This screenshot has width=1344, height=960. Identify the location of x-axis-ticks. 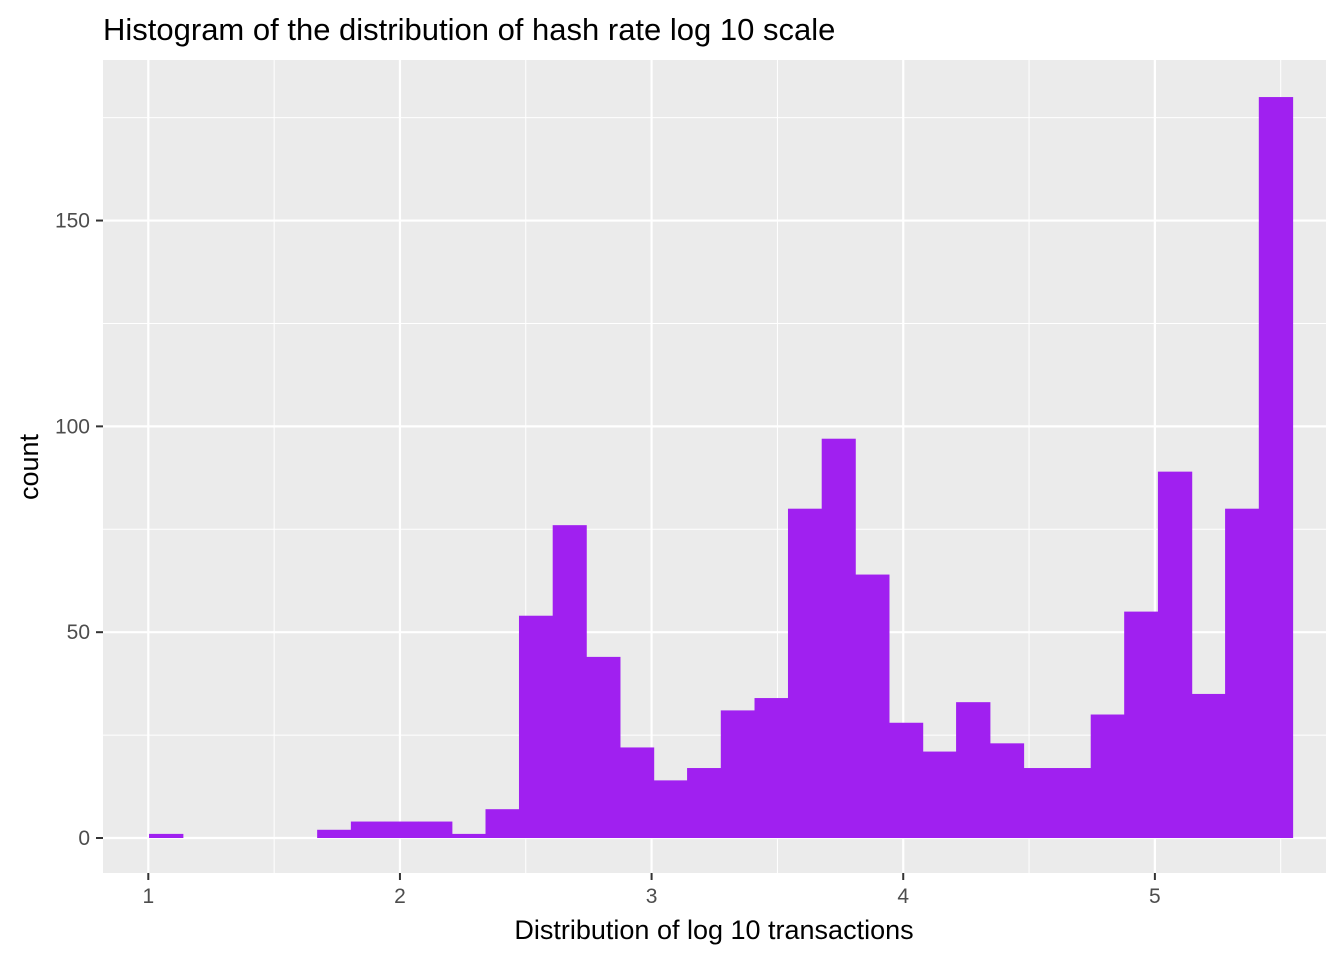
(651, 876).